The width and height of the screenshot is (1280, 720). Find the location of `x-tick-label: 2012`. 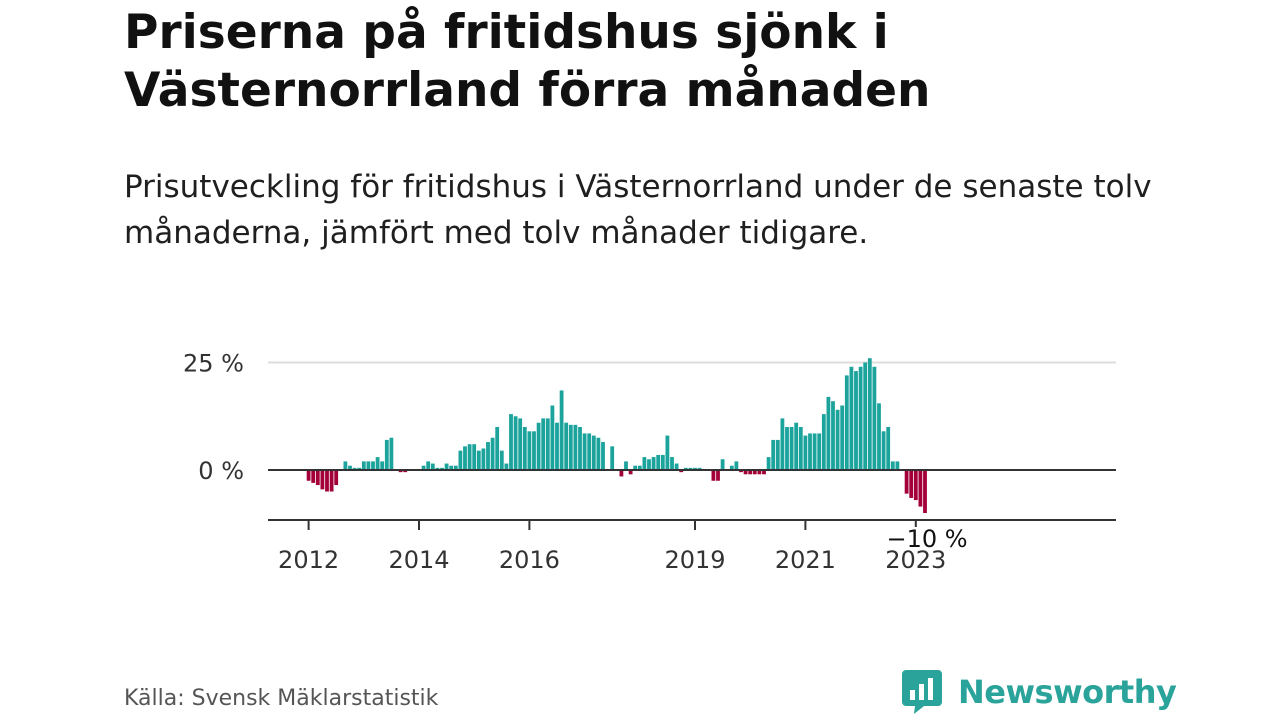

x-tick-label: 2012 is located at coordinates (308, 560).